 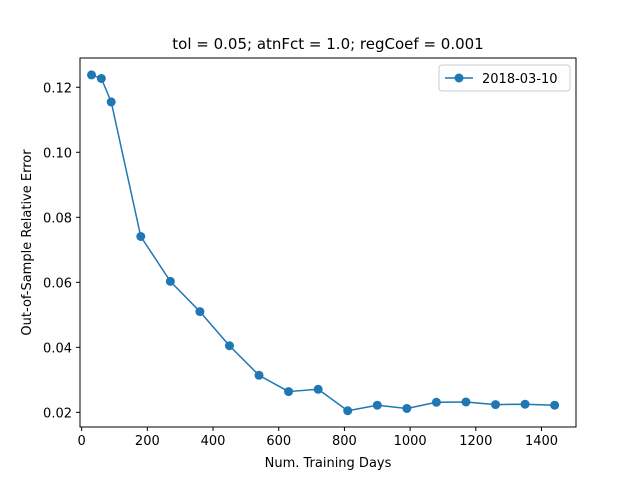 What do you see at coordinates (57, 88) in the screenshot?
I see `y-tick-label: 0.12` at bounding box center [57, 88].